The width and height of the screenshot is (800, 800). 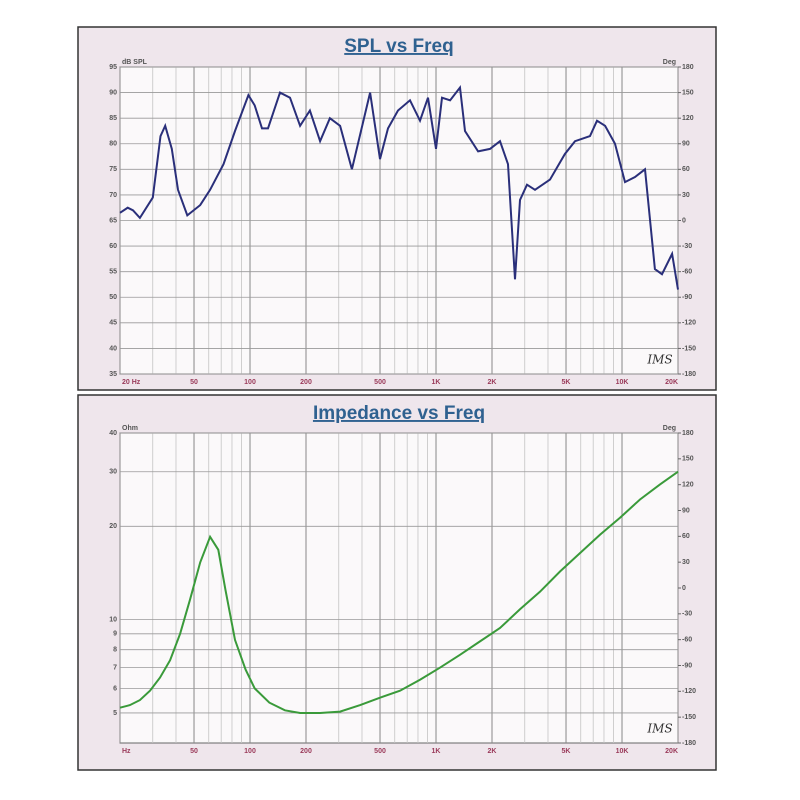 What do you see at coordinates (399, 413) in the screenshot?
I see `chart-title: Impedance vs Freq` at bounding box center [399, 413].